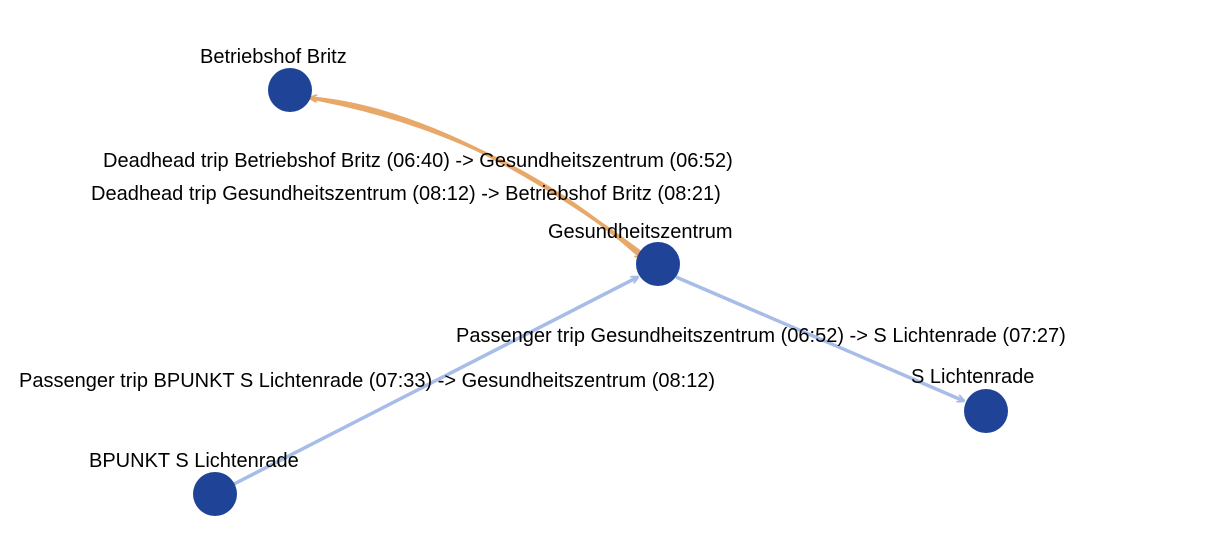  Describe the element at coordinates (973, 377) in the screenshot. I see `node-label-s-lichtenrade: S Lichtenrade` at that location.